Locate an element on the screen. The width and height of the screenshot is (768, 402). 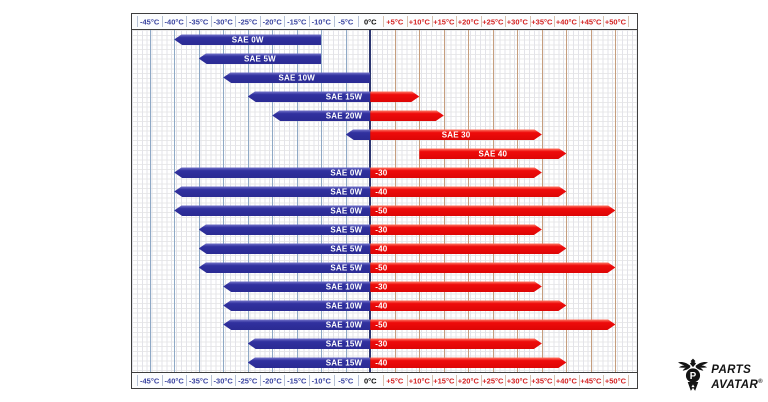
gridline-45c is located at coordinates (591, 201).